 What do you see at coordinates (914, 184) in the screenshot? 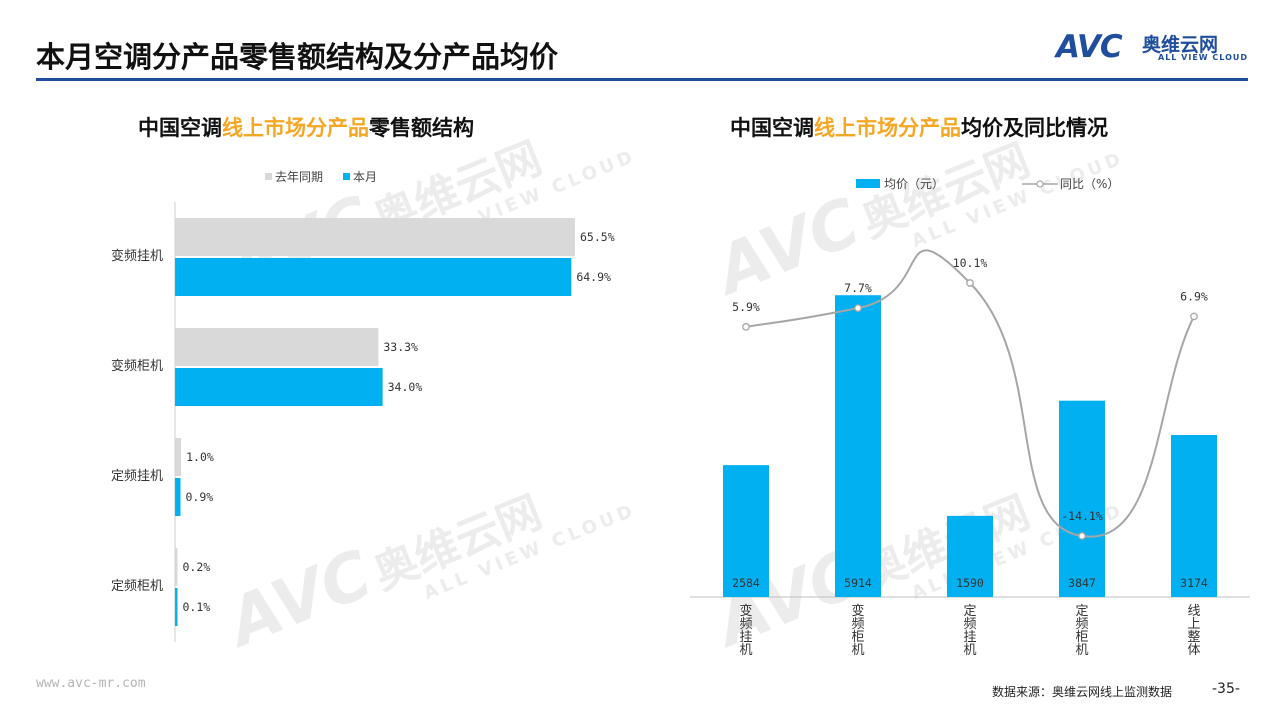
I see `legend-label-bar: 均价（元）` at bounding box center [914, 184].